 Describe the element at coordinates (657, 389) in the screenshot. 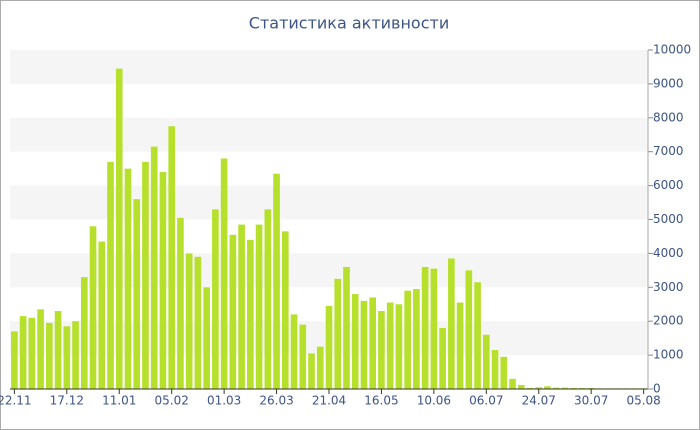

I see `y-tick-label: 0` at that location.